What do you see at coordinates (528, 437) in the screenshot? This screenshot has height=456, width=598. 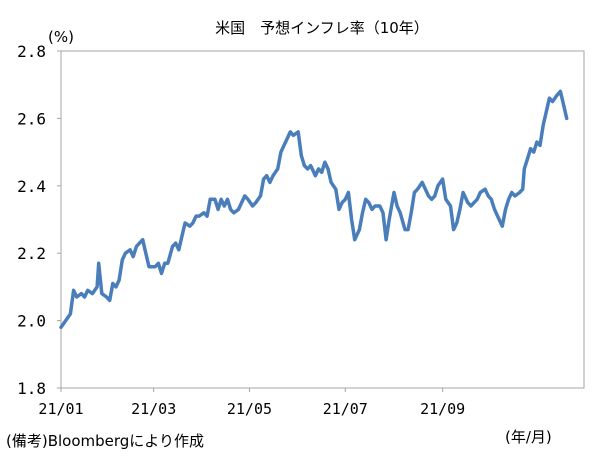 I see `x-axis-unit-label: (年/月)` at bounding box center [528, 437].